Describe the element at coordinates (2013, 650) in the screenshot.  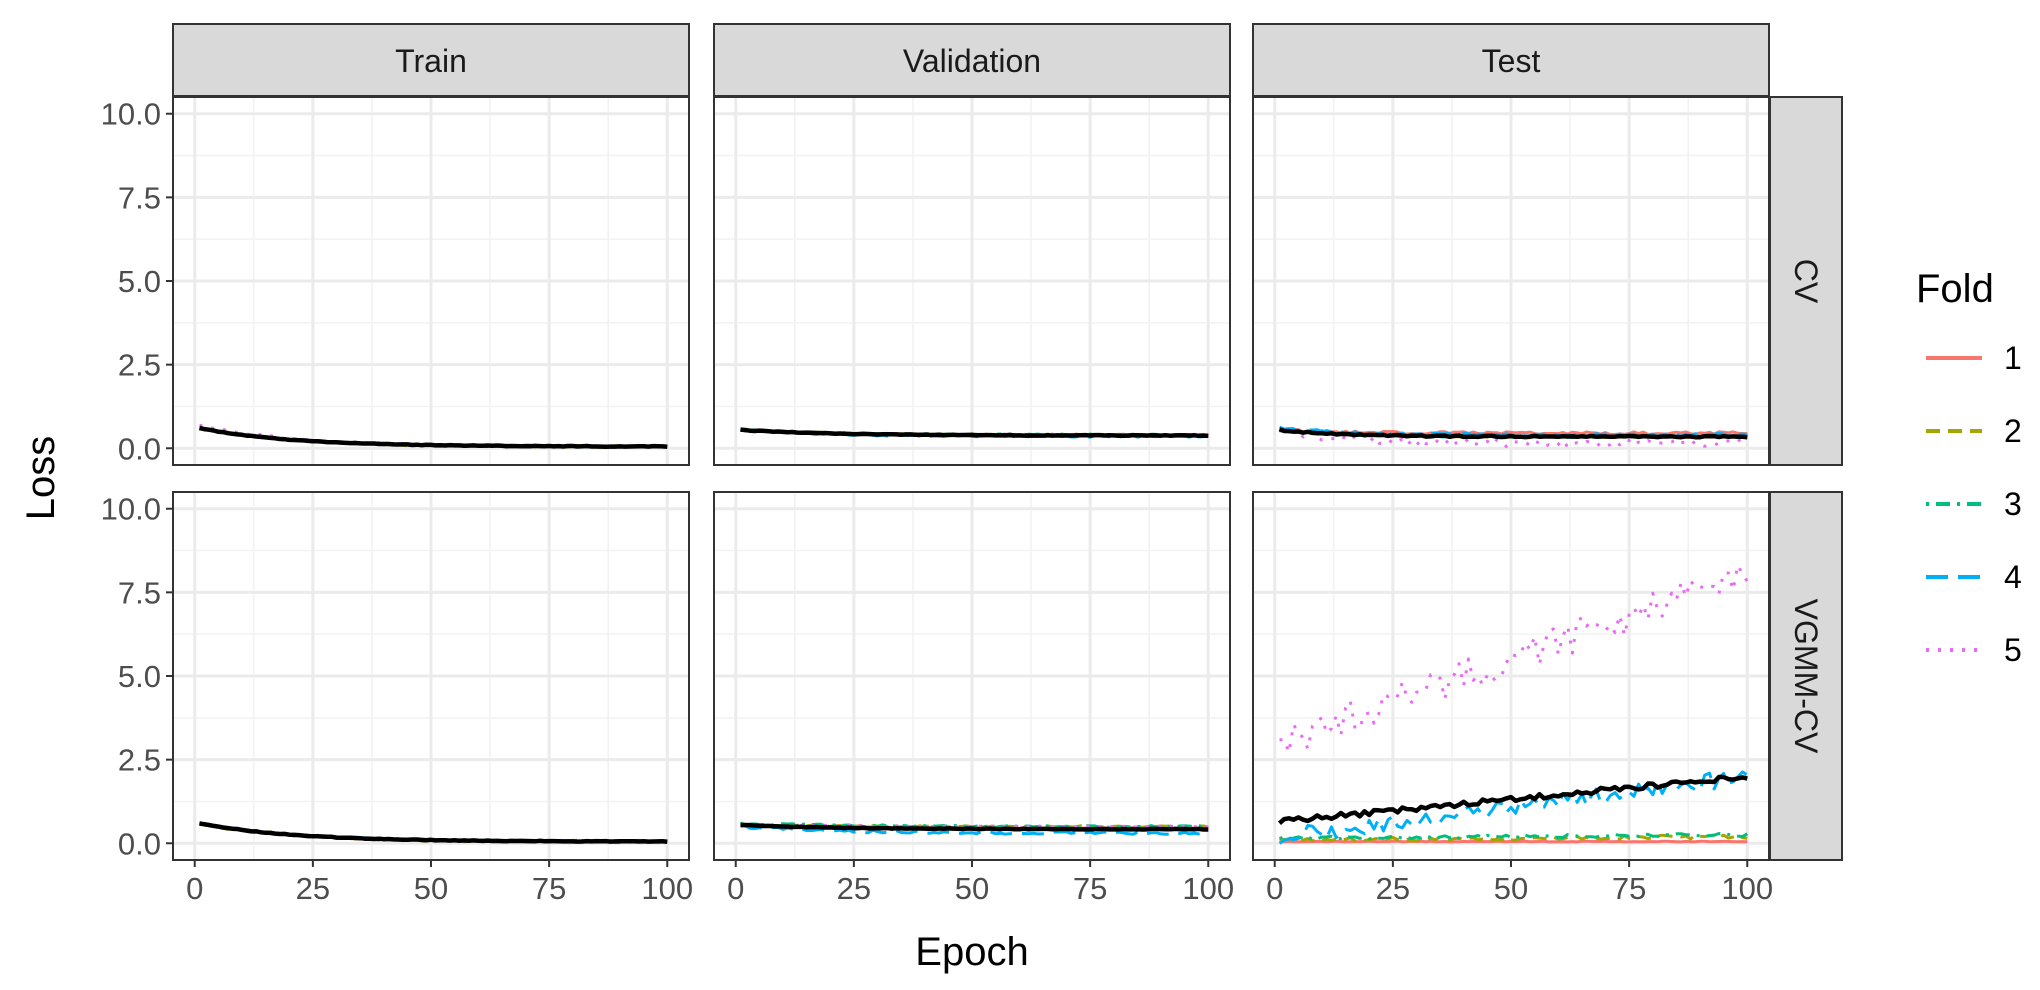
I see `legend-label: 5` at that location.